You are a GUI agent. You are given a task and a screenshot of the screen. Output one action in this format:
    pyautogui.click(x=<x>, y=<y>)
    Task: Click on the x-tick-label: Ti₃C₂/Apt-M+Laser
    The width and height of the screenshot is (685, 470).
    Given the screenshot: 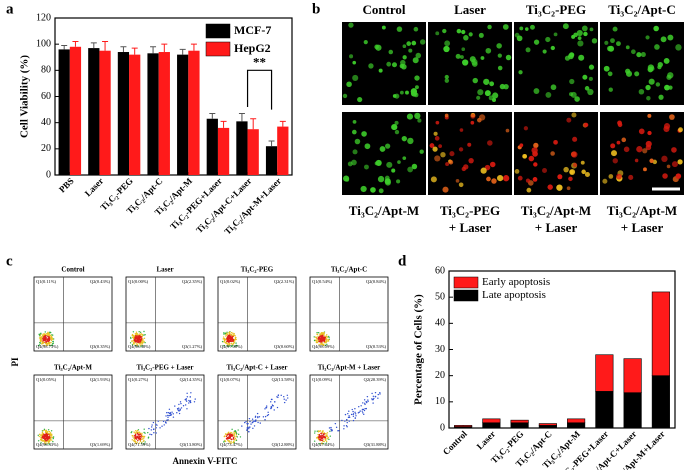 What is the action you would take?
    pyautogui.click(x=252, y=206)
    